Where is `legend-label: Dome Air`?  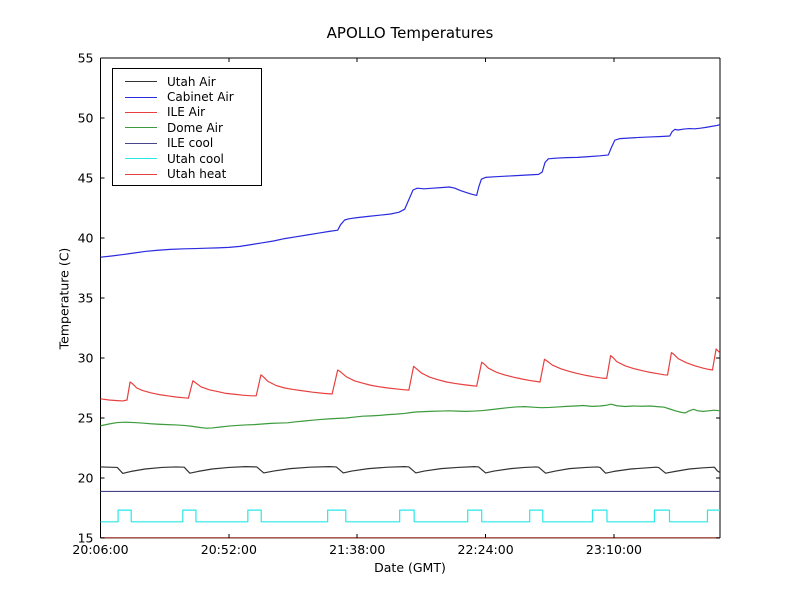 legend-label: Dome Air is located at coordinates (195, 127).